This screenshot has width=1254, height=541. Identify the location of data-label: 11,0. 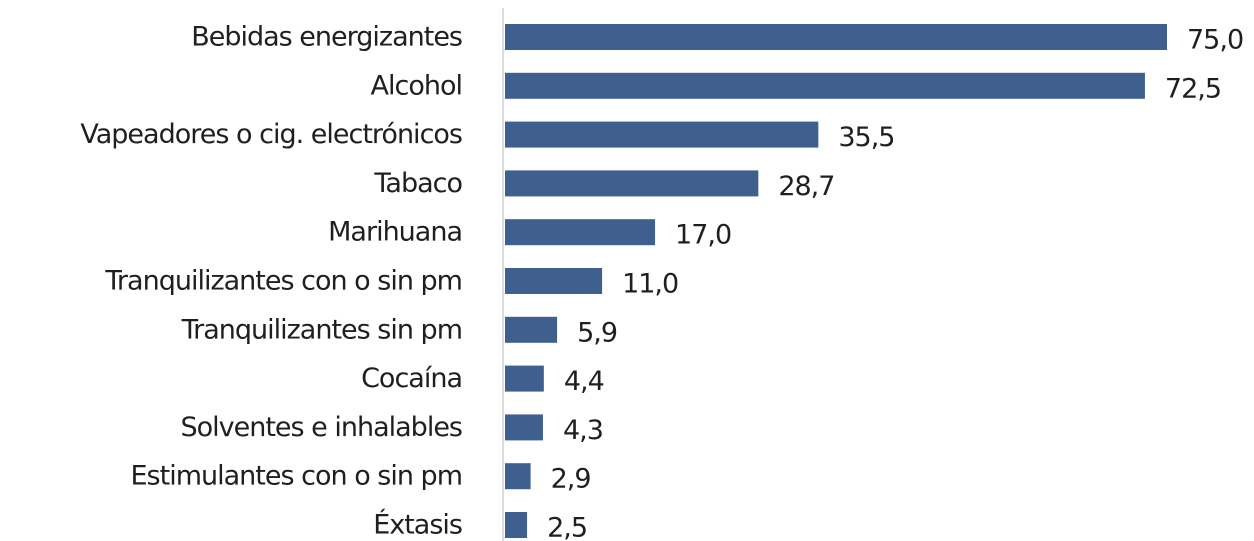
(650, 284).